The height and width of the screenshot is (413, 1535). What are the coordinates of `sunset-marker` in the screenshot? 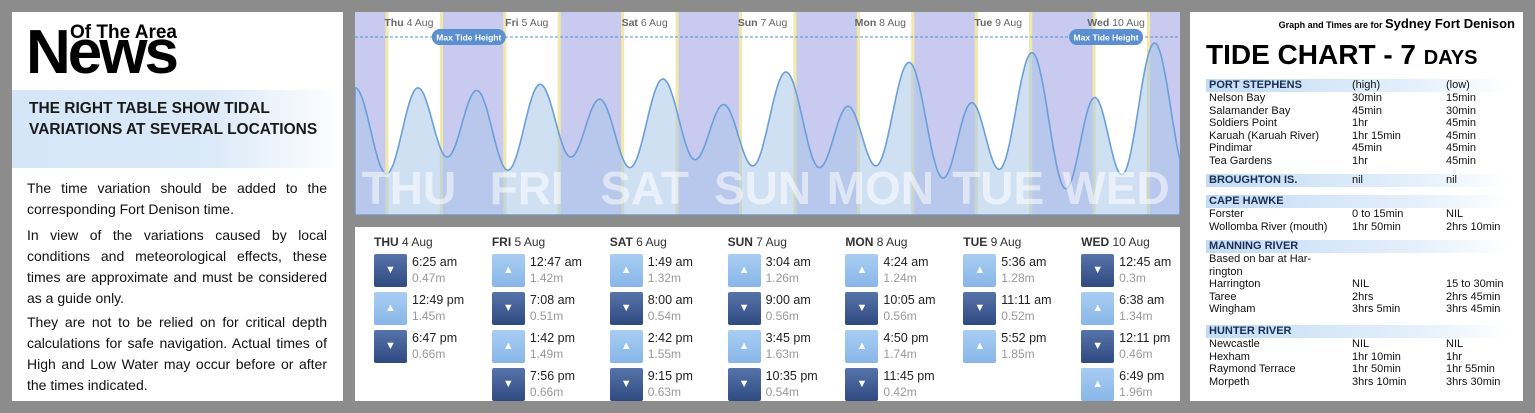 It's located at (441, 113).